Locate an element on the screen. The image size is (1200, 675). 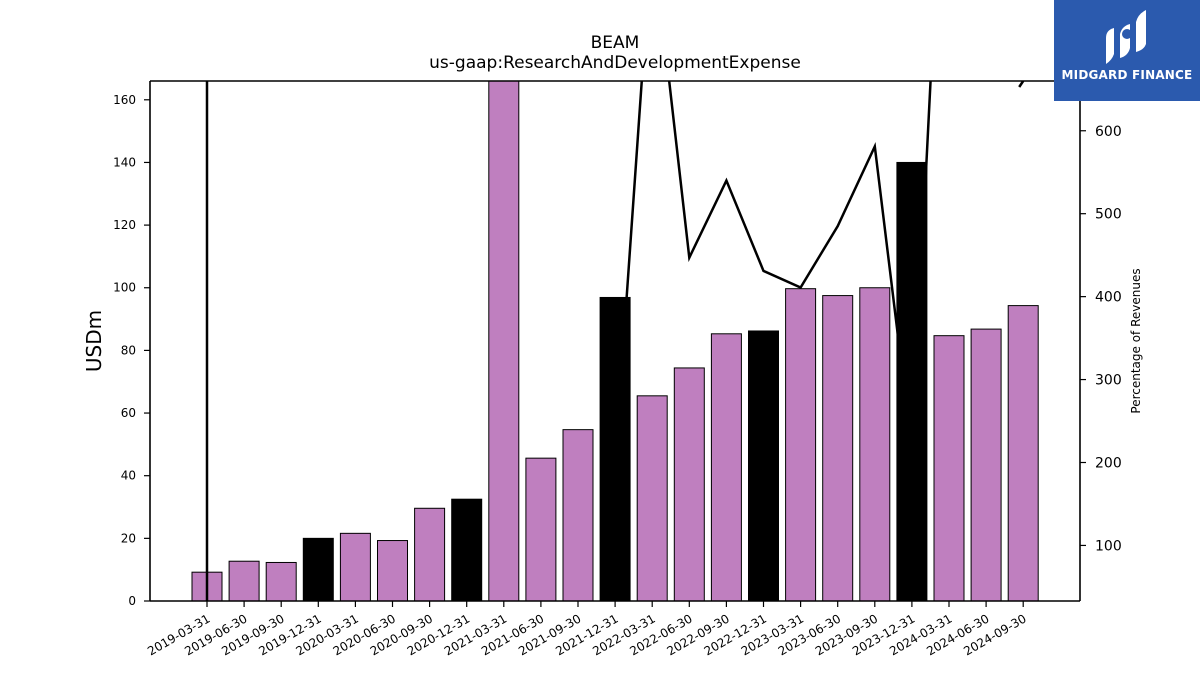
brand-logo: MIDGARD FINANCE is located at coordinates (1127, 50).